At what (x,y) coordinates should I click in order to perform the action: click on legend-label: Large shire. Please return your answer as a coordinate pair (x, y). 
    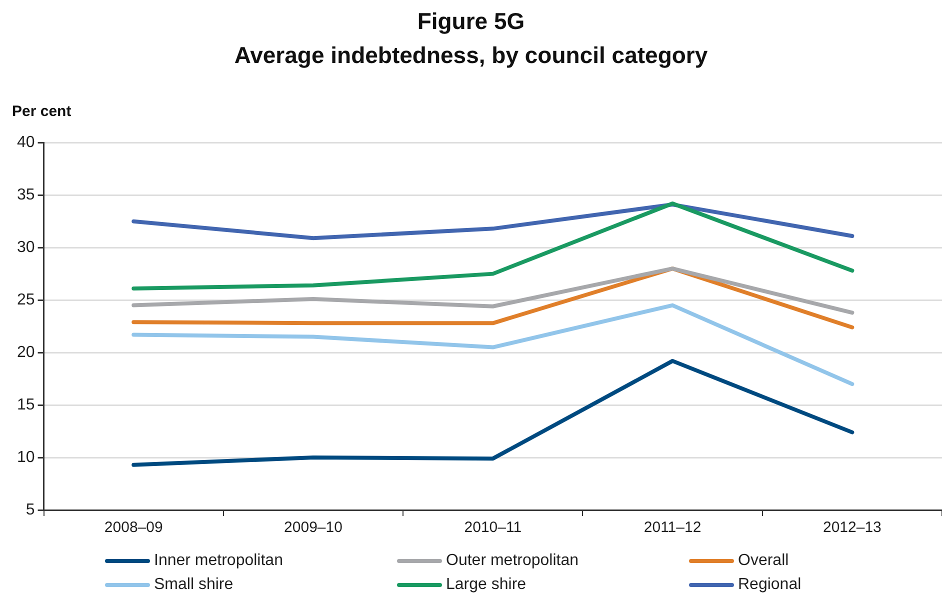
    Looking at the image, I should click on (486, 585).